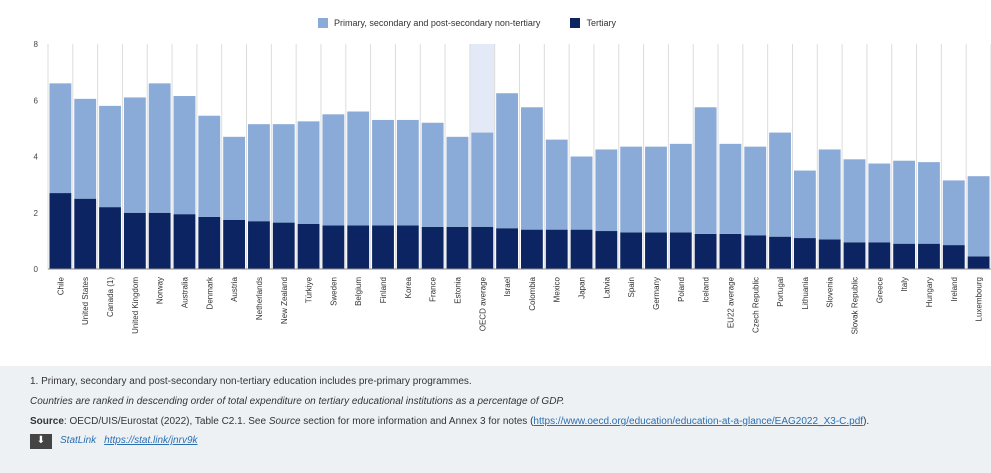 The height and width of the screenshot is (473, 991). What do you see at coordinates (805, 292) in the screenshot?
I see `x-category-label: Lithuania` at bounding box center [805, 292].